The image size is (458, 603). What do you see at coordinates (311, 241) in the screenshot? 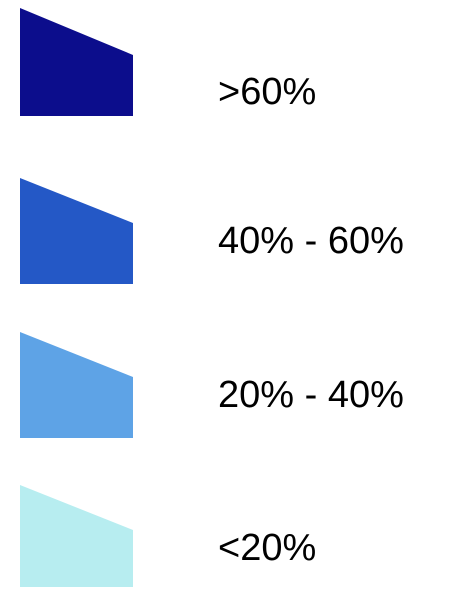
I see `legend-label: 40% - 60%` at bounding box center [311, 241].